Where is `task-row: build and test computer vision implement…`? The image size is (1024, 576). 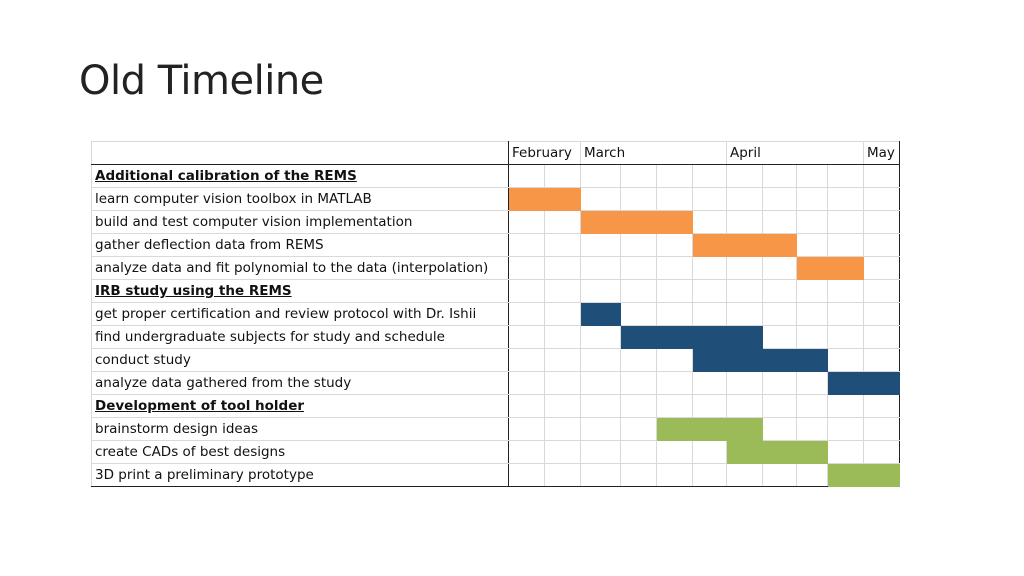 task-row: build and test computer vision implement… is located at coordinates (495, 222).